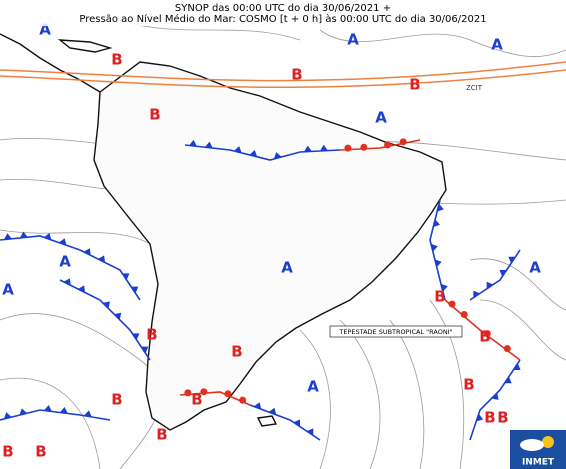  Describe the element at coordinates (532, 445) in the screenshot. I see `logo-cloud` at that location.